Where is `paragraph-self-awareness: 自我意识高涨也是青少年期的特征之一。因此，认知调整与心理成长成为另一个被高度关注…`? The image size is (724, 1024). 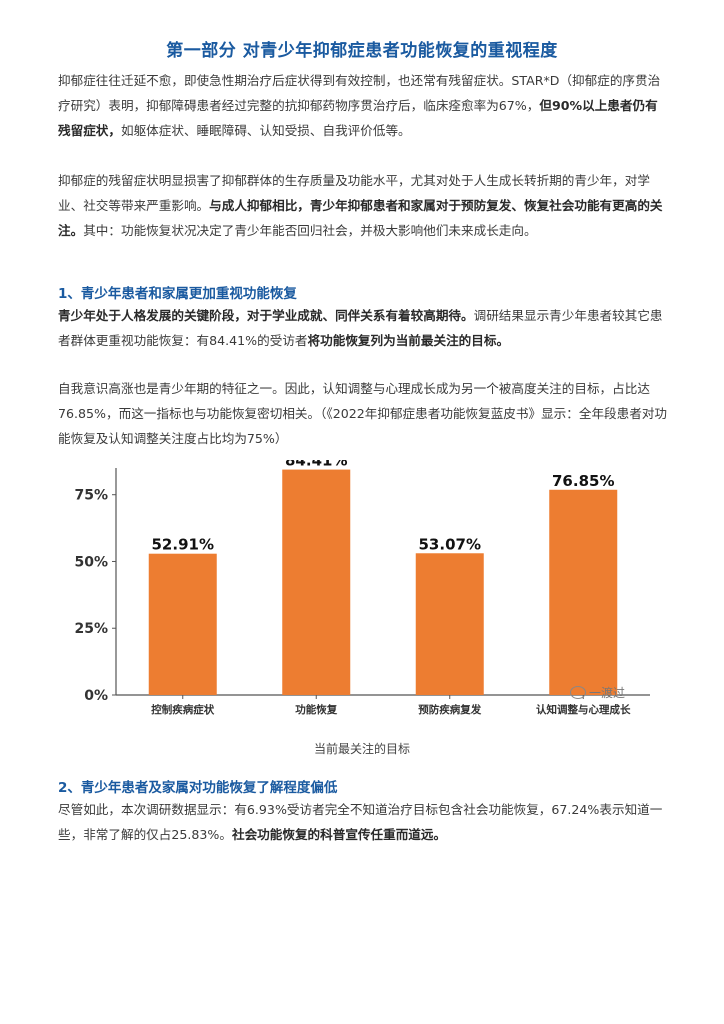 paragraph-self-awareness: 自我意识高涨也是青少年期的特征之一。因此，认知调整与心理成长成为另一个被高度关注… is located at coordinates (363, 413).